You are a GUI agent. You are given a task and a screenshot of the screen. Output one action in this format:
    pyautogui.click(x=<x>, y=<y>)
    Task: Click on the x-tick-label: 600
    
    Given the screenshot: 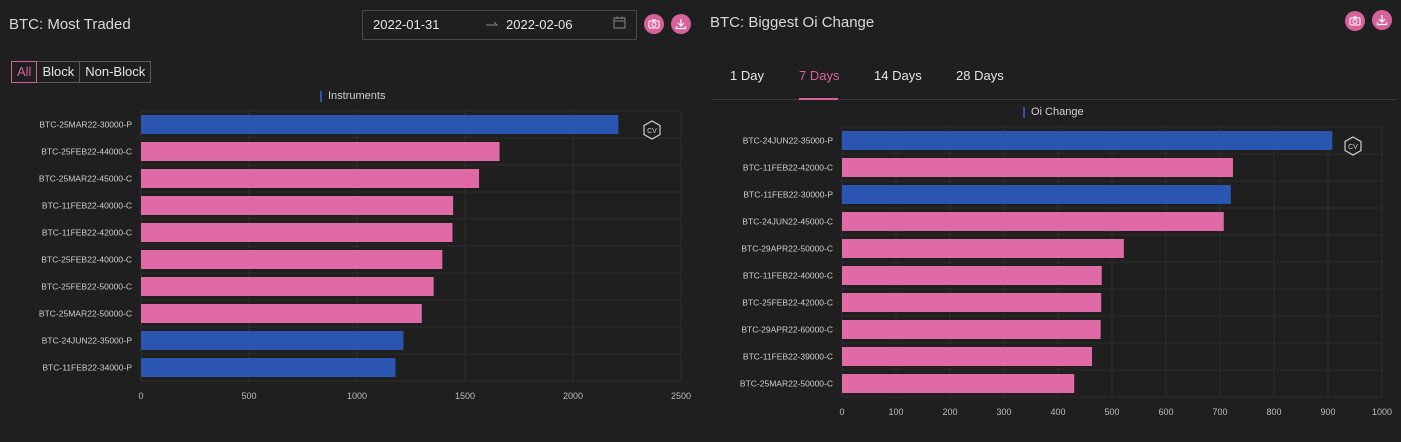 What is the action you would take?
    pyautogui.click(x=1165, y=412)
    